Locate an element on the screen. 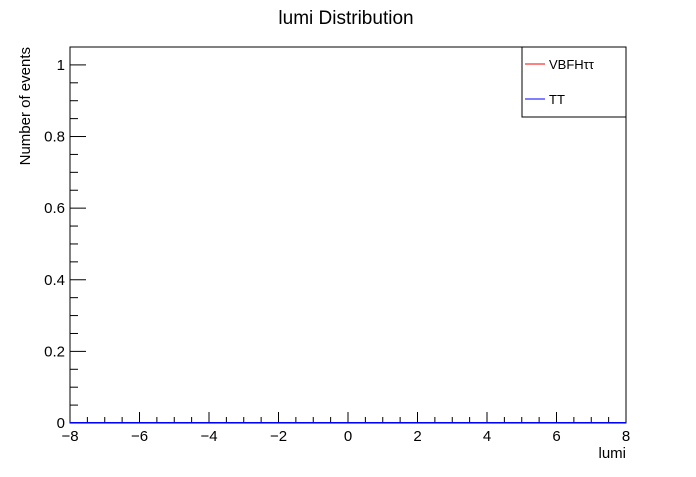 Image resolution: width=696 pixels, height=477 pixels. y-tick-label: 0.8 is located at coordinates (54, 137).